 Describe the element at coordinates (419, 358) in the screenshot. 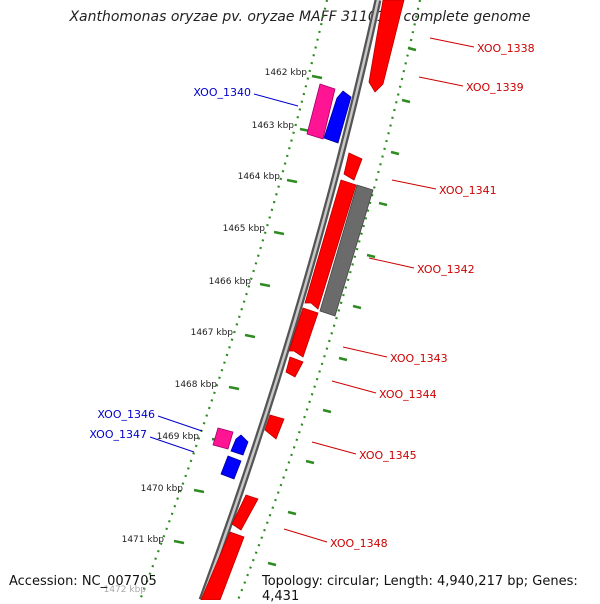

I see `gene-label-xoo-1343: XOO_1343` at that location.